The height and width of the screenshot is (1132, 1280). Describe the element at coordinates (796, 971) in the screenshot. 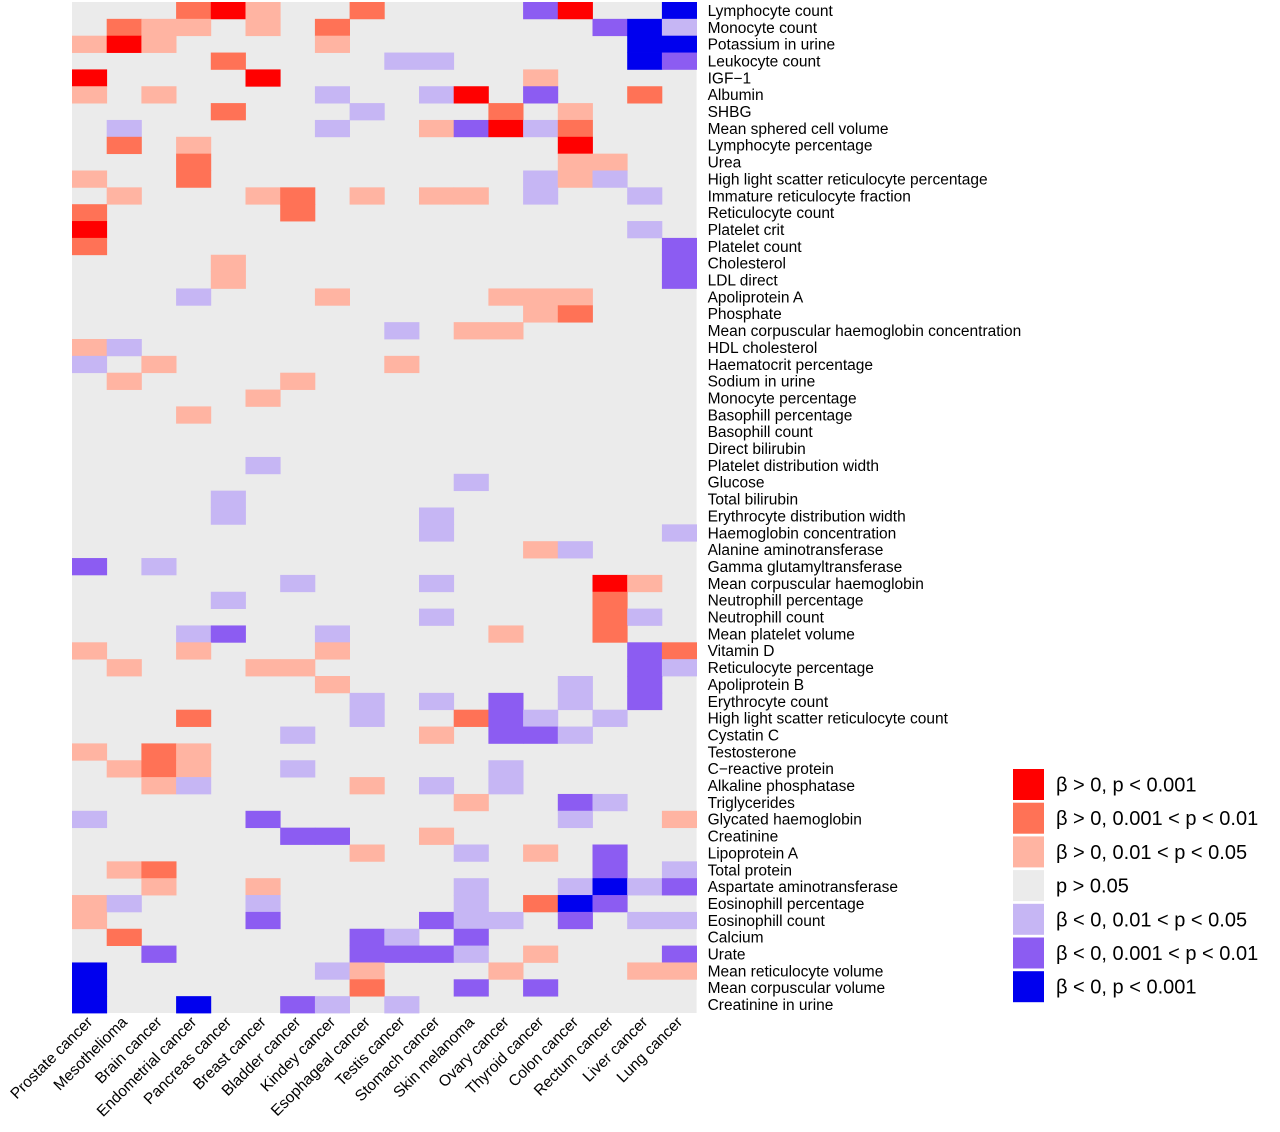

I see `row-label: Mean reticulocyte volume` at that location.